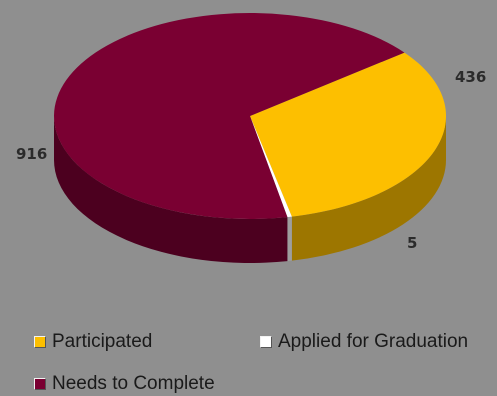  What do you see at coordinates (289, 239) in the screenshot?
I see `pie-side-applied-for-graduation` at bounding box center [289, 239].